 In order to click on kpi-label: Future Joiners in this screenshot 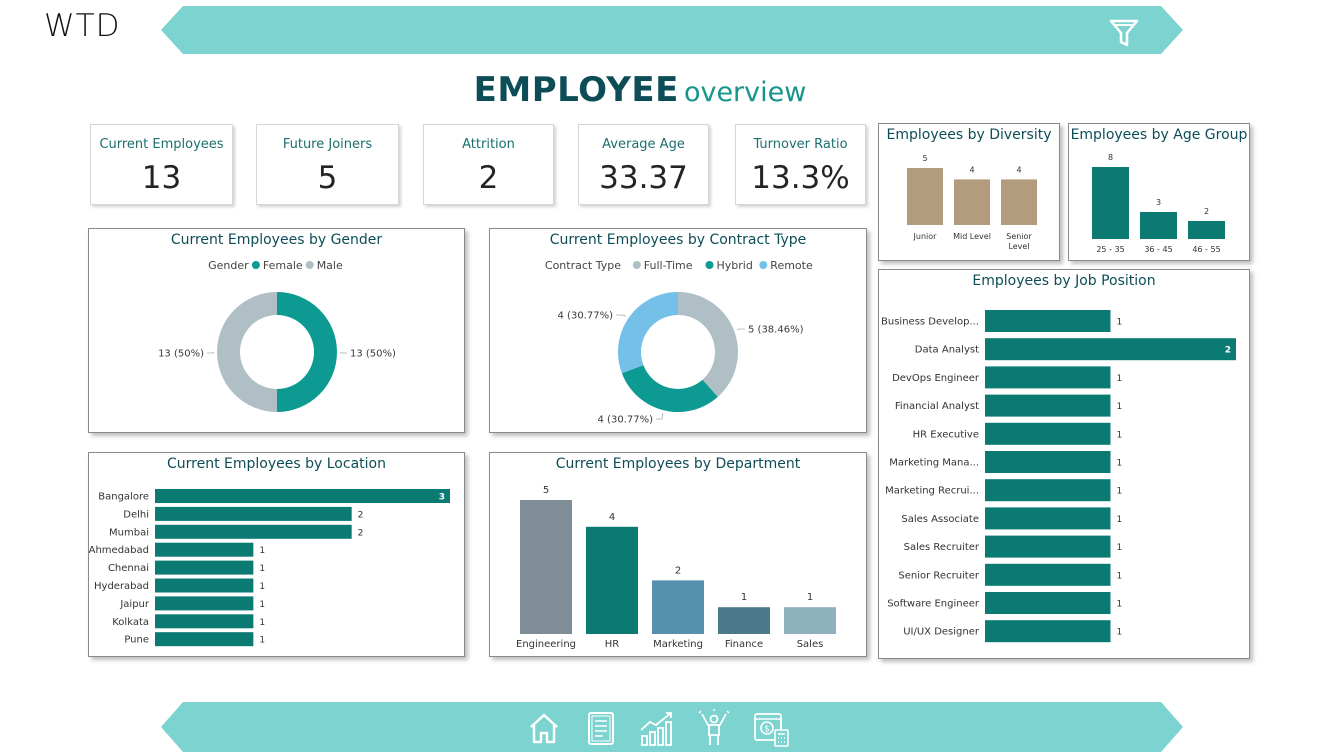, I will do `click(327, 144)`.